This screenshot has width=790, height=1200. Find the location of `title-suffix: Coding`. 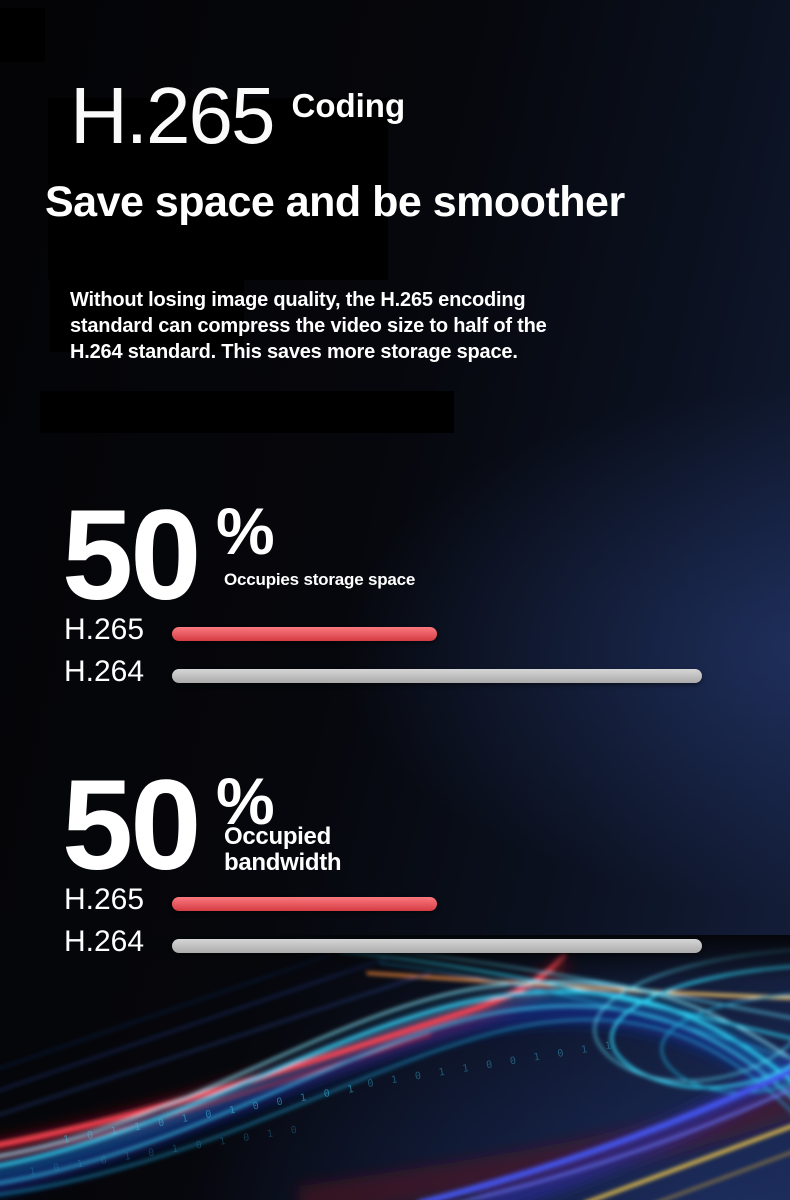

title-suffix: Coding is located at coordinates (348, 105).